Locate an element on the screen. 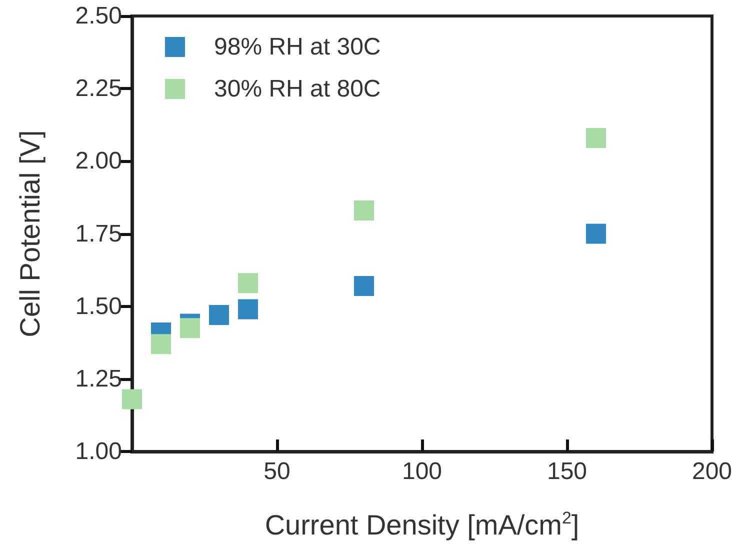 The width and height of the screenshot is (743, 544). y-tick-label: 1.75 is located at coordinates (98, 234).